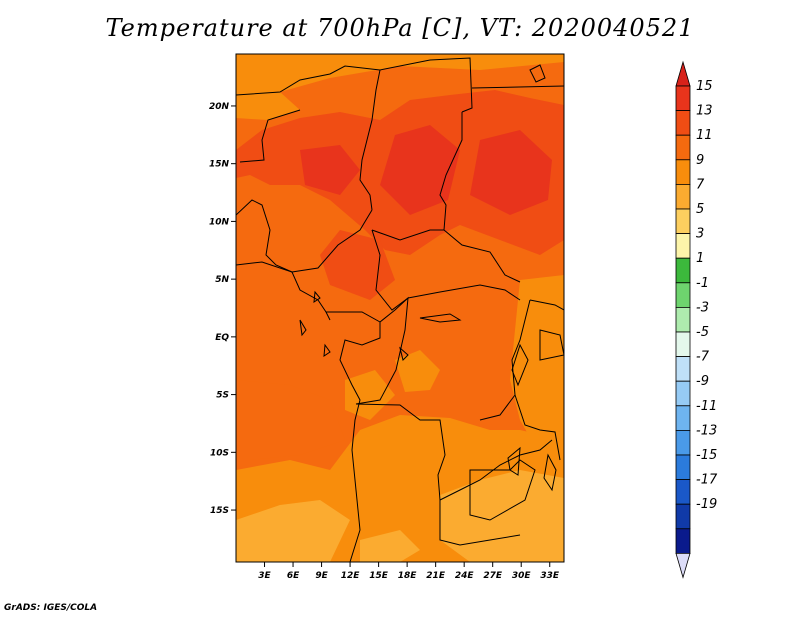 The height and width of the screenshot is (618, 800). What do you see at coordinates (706, 455) in the screenshot?
I see `colorbar-label: -15` at bounding box center [706, 455].